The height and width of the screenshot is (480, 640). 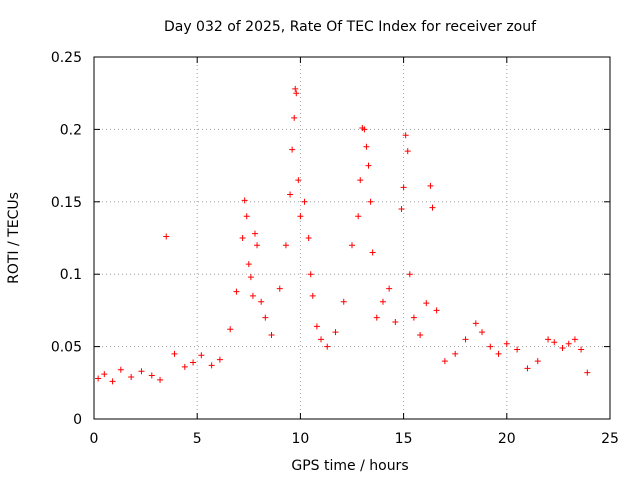 I want to click on x-tick-label: 10, so click(x=300, y=439).